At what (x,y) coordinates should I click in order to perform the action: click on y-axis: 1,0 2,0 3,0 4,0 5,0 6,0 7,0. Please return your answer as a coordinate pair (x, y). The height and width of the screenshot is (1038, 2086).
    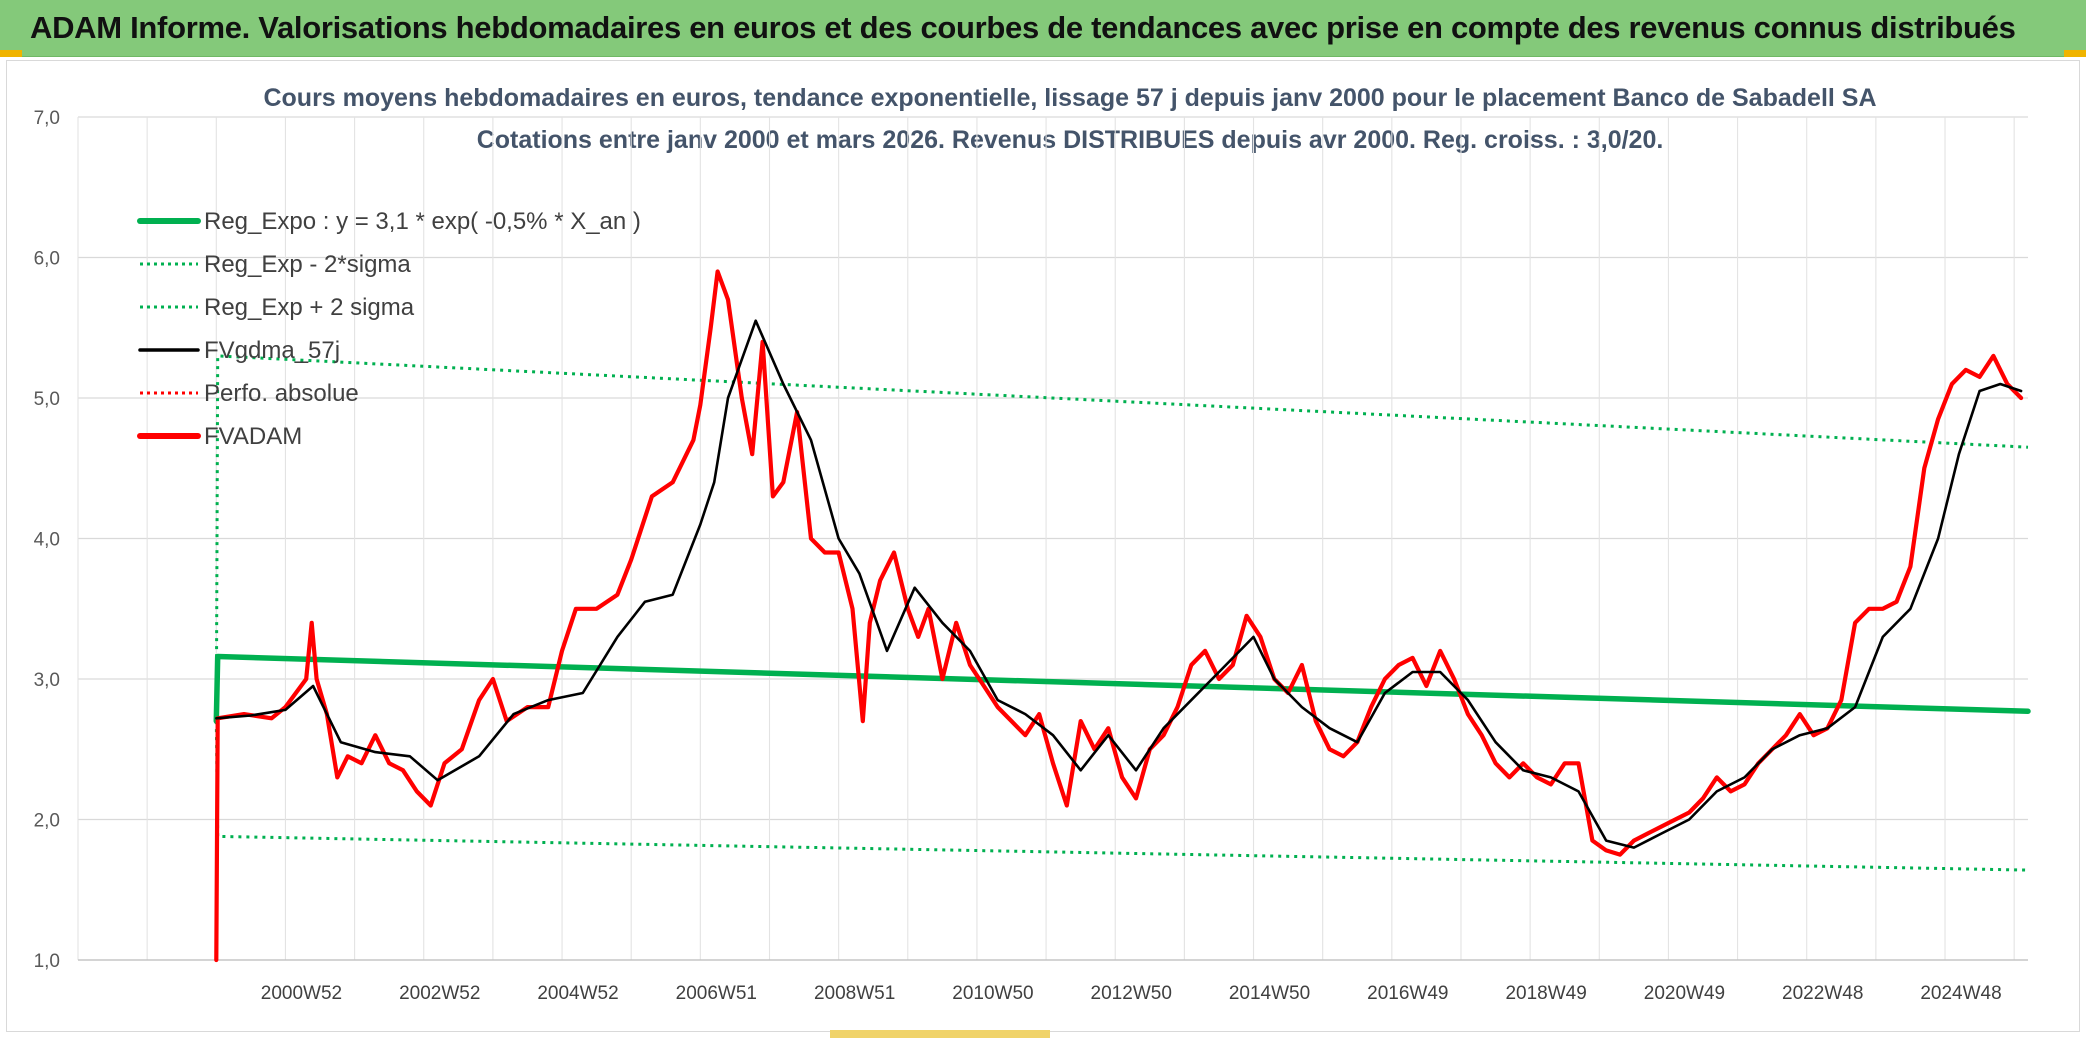
    Looking at the image, I should click on (47, 540).